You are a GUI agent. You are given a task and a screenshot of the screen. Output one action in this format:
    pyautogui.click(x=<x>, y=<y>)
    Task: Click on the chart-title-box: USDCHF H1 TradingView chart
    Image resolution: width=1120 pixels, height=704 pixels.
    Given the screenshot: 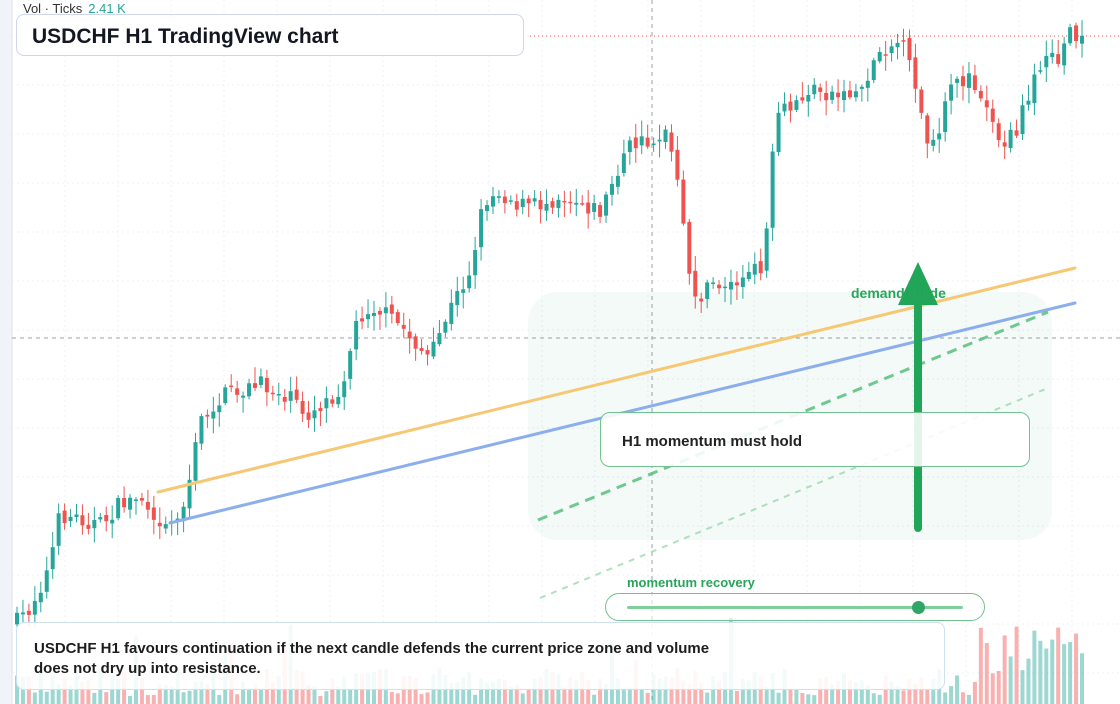 What is the action you would take?
    pyautogui.click(x=270, y=35)
    